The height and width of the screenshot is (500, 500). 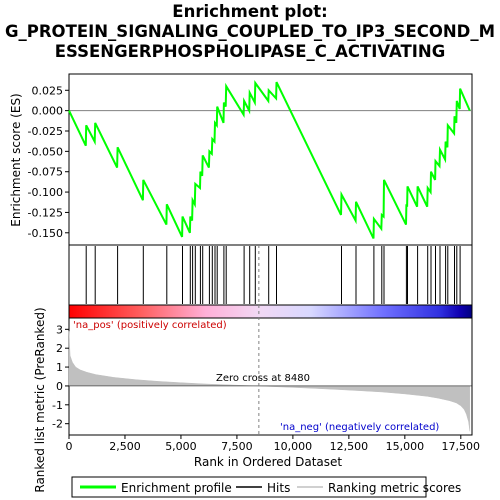 What do you see at coordinates (45, 172) in the screenshot?
I see `es-y-tick-label: -0.075` at bounding box center [45, 172].